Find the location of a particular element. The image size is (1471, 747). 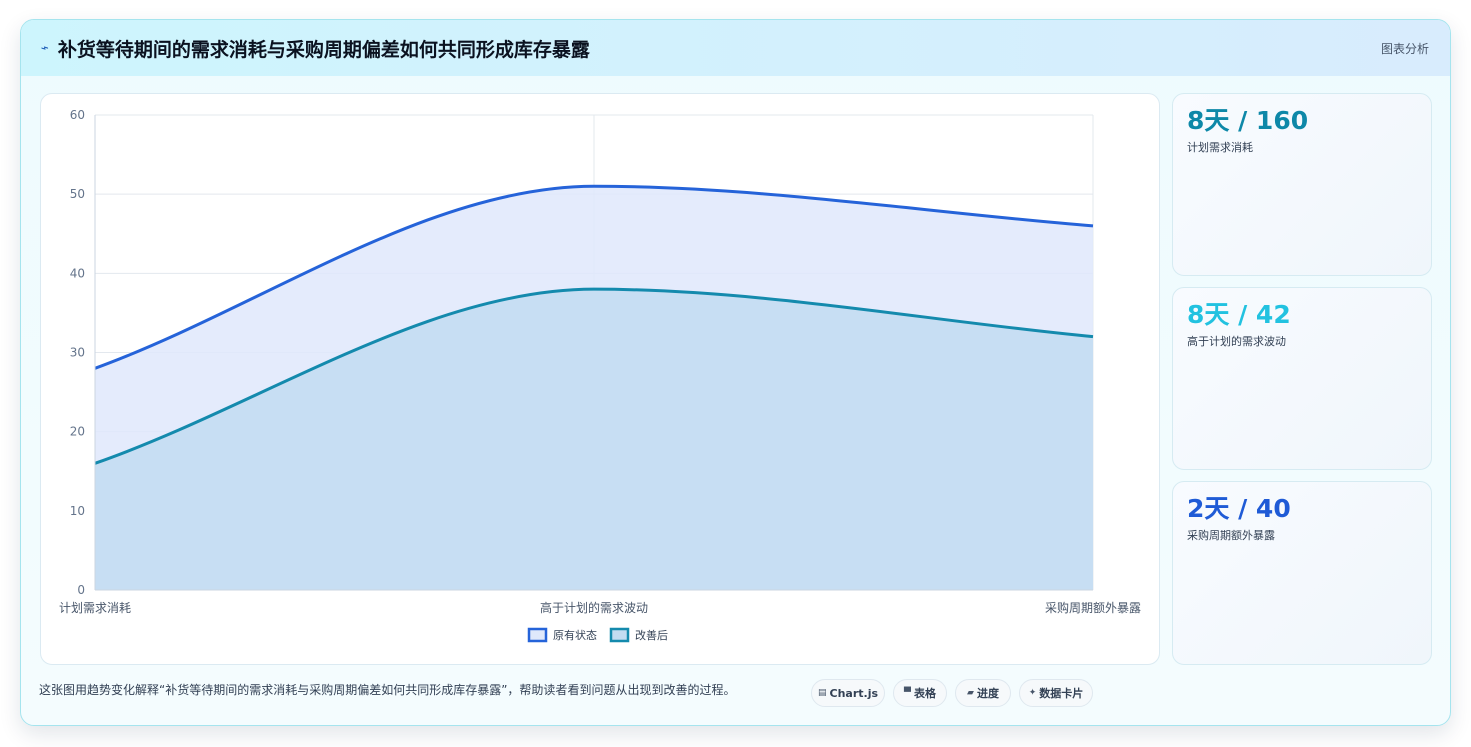

chip-table: ▀ 表格 is located at coordinates (920, 693).